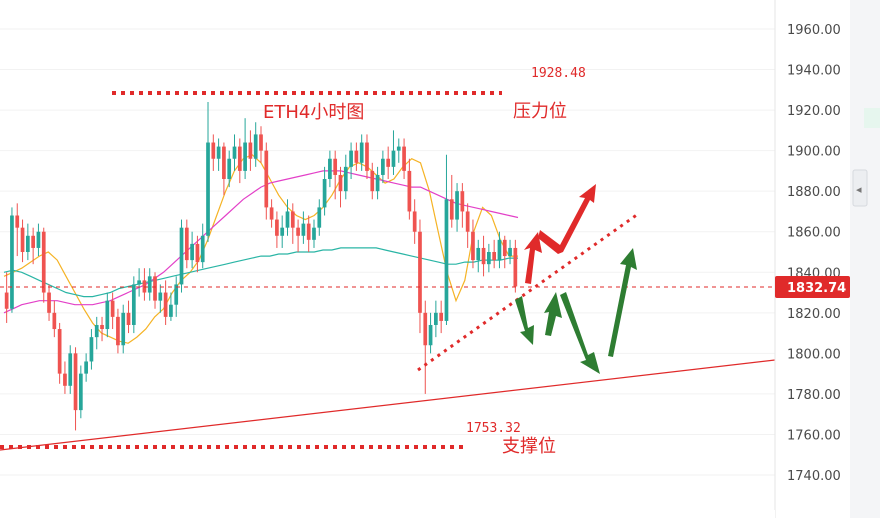 Image resolution: width=880 pixels, height=518 pixels. What do you see at coordinates (859, 189) in the screenshot?
I see `chevron-left-icon: ◂` at bounding box center [859, 189].